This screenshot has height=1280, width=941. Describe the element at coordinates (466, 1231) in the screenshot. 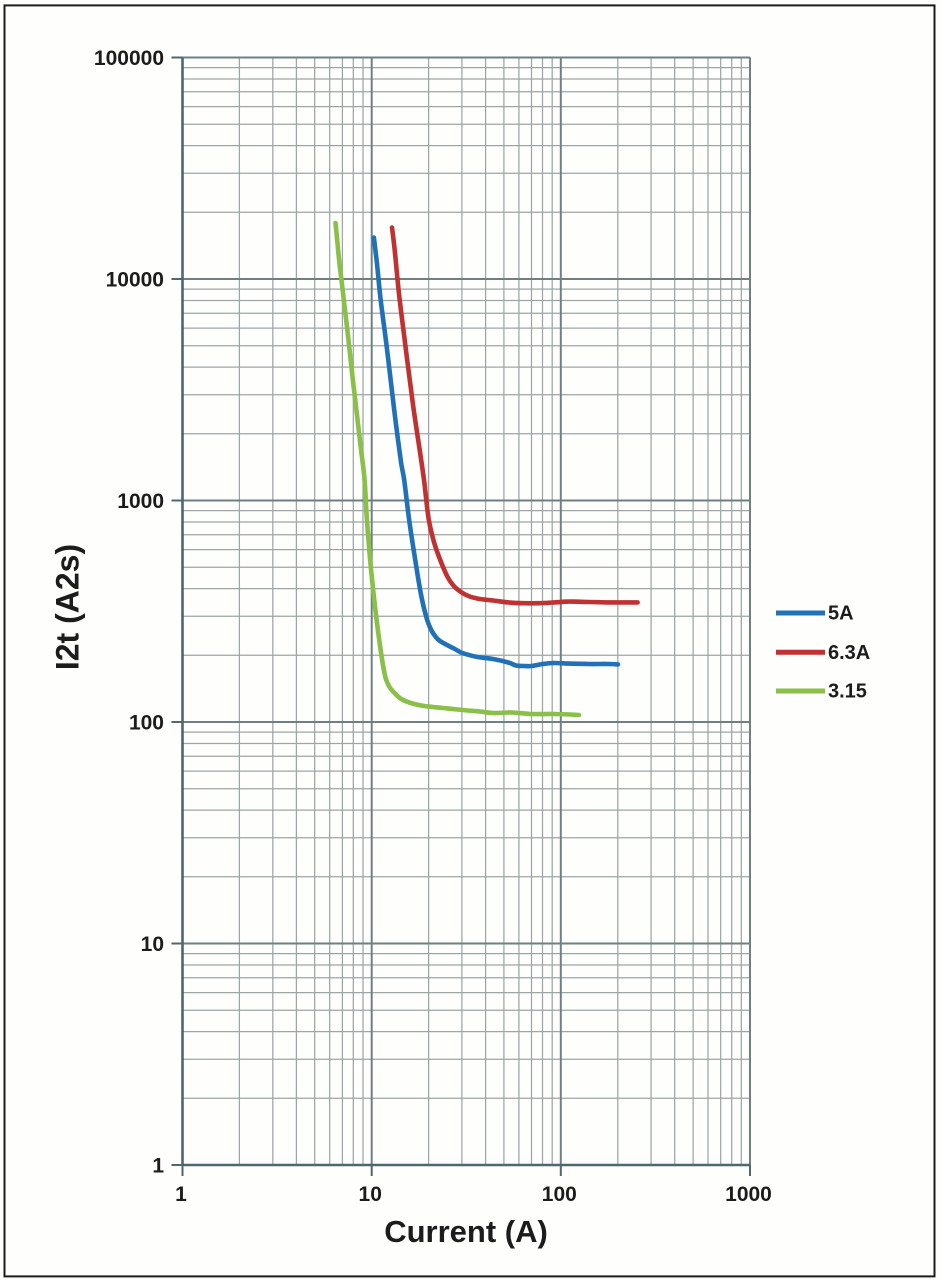

I see `svg-text: Current (A)` at that location.